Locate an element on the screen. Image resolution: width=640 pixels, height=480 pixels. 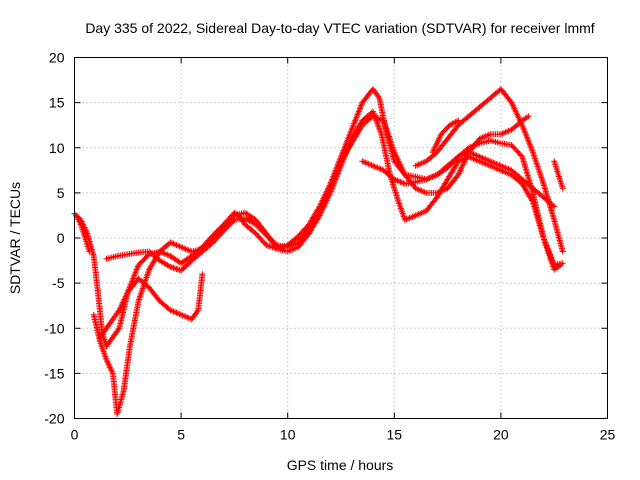
y-tick-label: -10 is located at coordinates (54, 328).